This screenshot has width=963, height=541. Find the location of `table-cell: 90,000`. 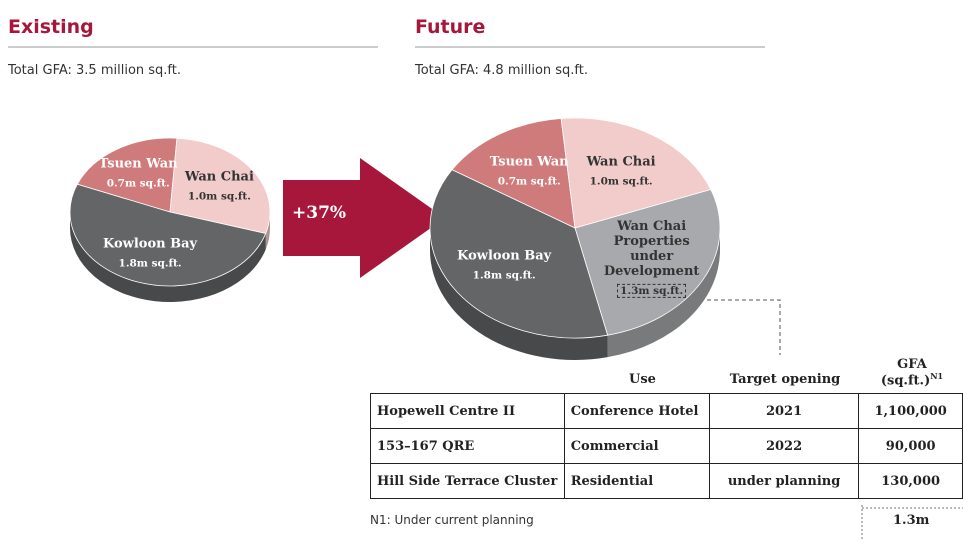

table-cell: 90,000 is located at coordinates (910, 446).